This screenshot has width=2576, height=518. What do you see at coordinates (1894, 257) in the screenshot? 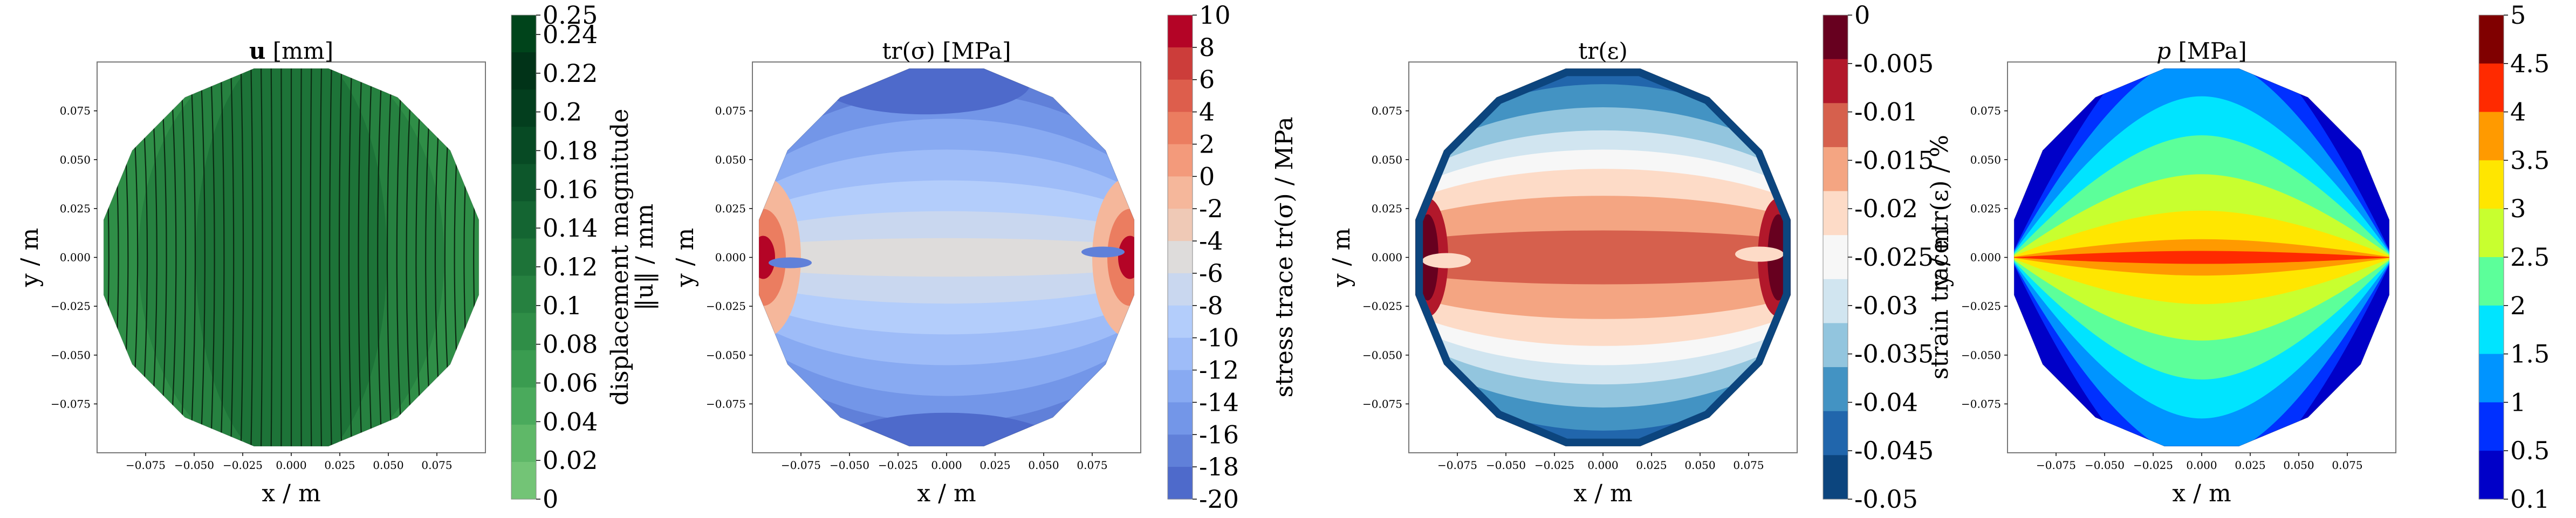
I see `colorbar-tick-label: -0.025` at bounding box center [1894, 257].